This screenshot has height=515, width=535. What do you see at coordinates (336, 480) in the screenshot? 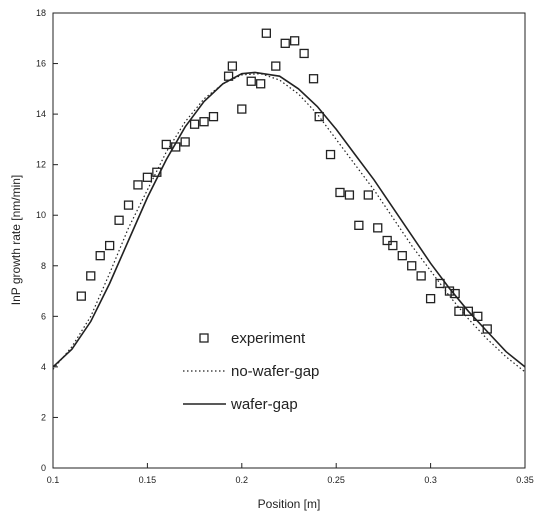
I see `x-tick-label: 0.25` at bounding box center [336, 480].